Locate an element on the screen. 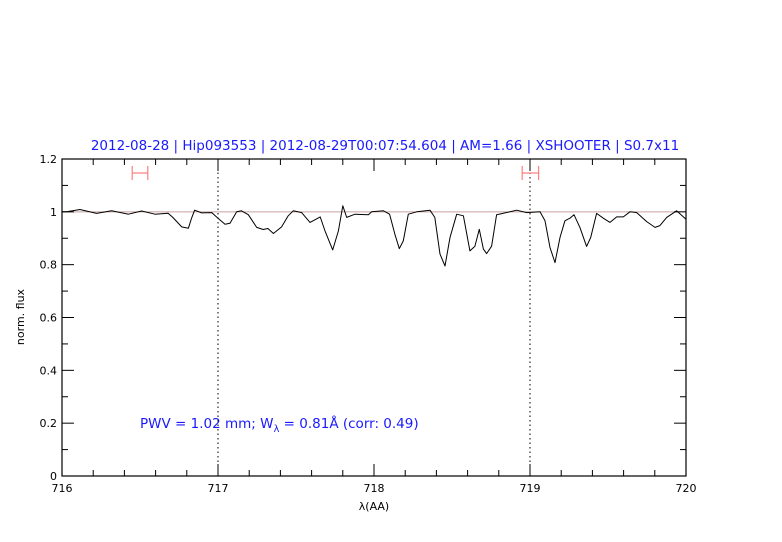 This screenshot has height=542, width=782. y-tick-label: 0 is located at coordinates (53, 476).